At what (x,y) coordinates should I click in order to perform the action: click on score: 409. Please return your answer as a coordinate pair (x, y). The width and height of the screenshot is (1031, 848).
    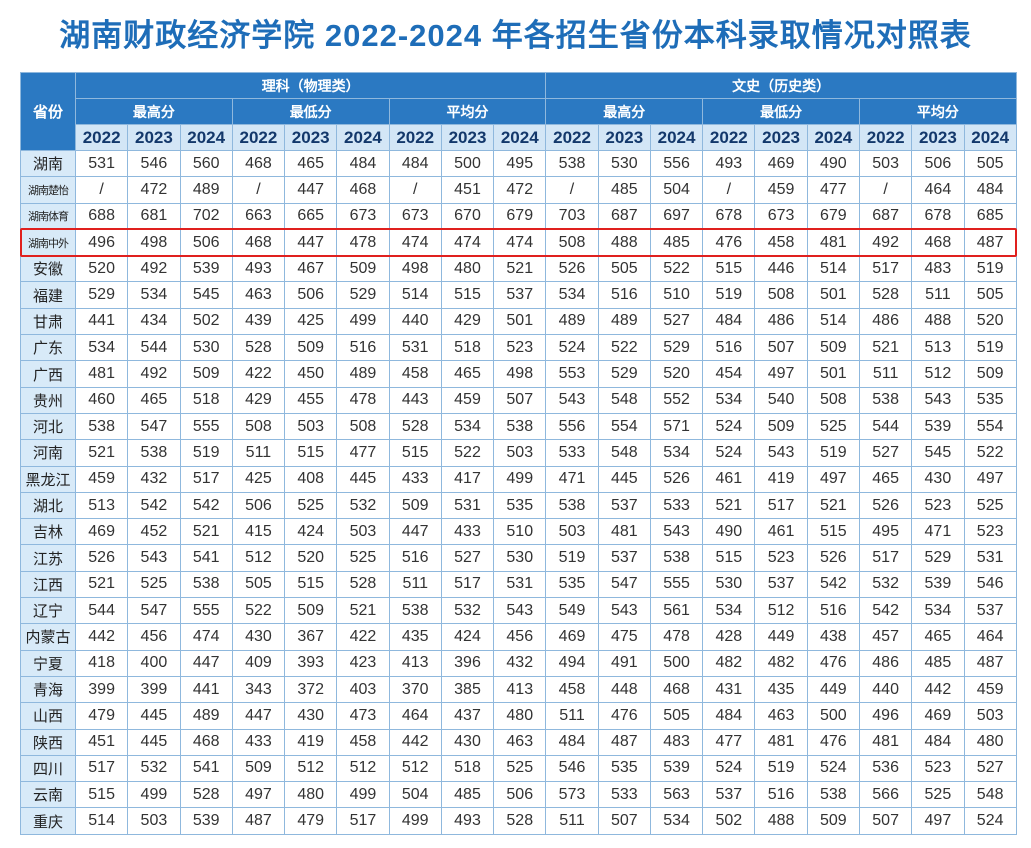
    Looking at the image, I should click on (258, 663).